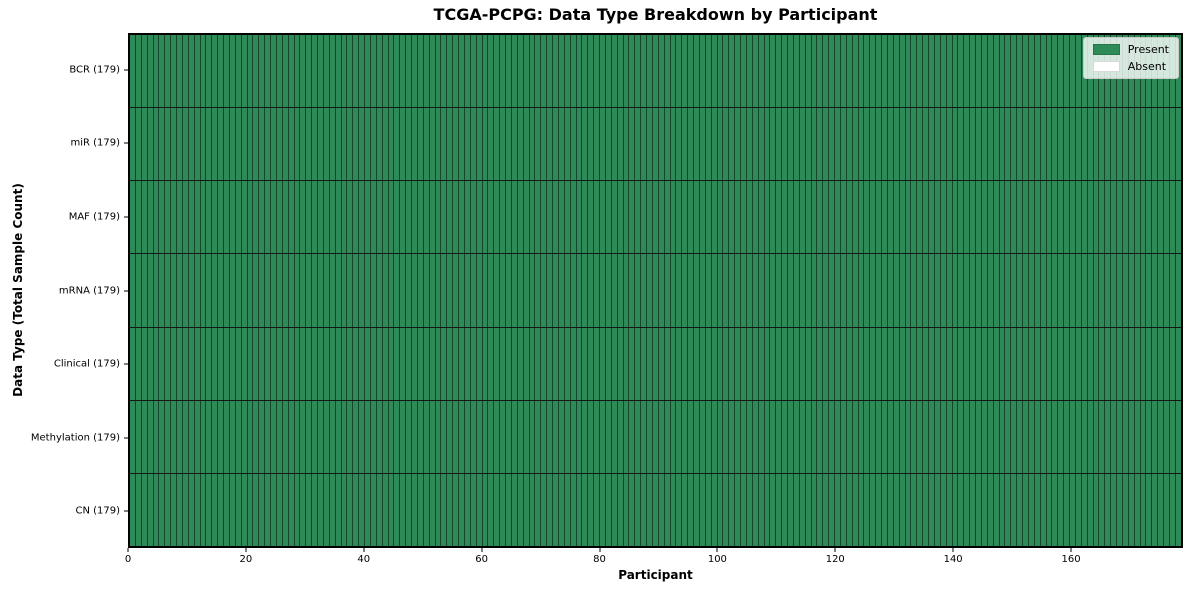 The image size is (1200, 600). What do you see at coordinates (655, 575) in the screenshot?
I see `x-axis-title: Participant` at bounding box center [655, 575].